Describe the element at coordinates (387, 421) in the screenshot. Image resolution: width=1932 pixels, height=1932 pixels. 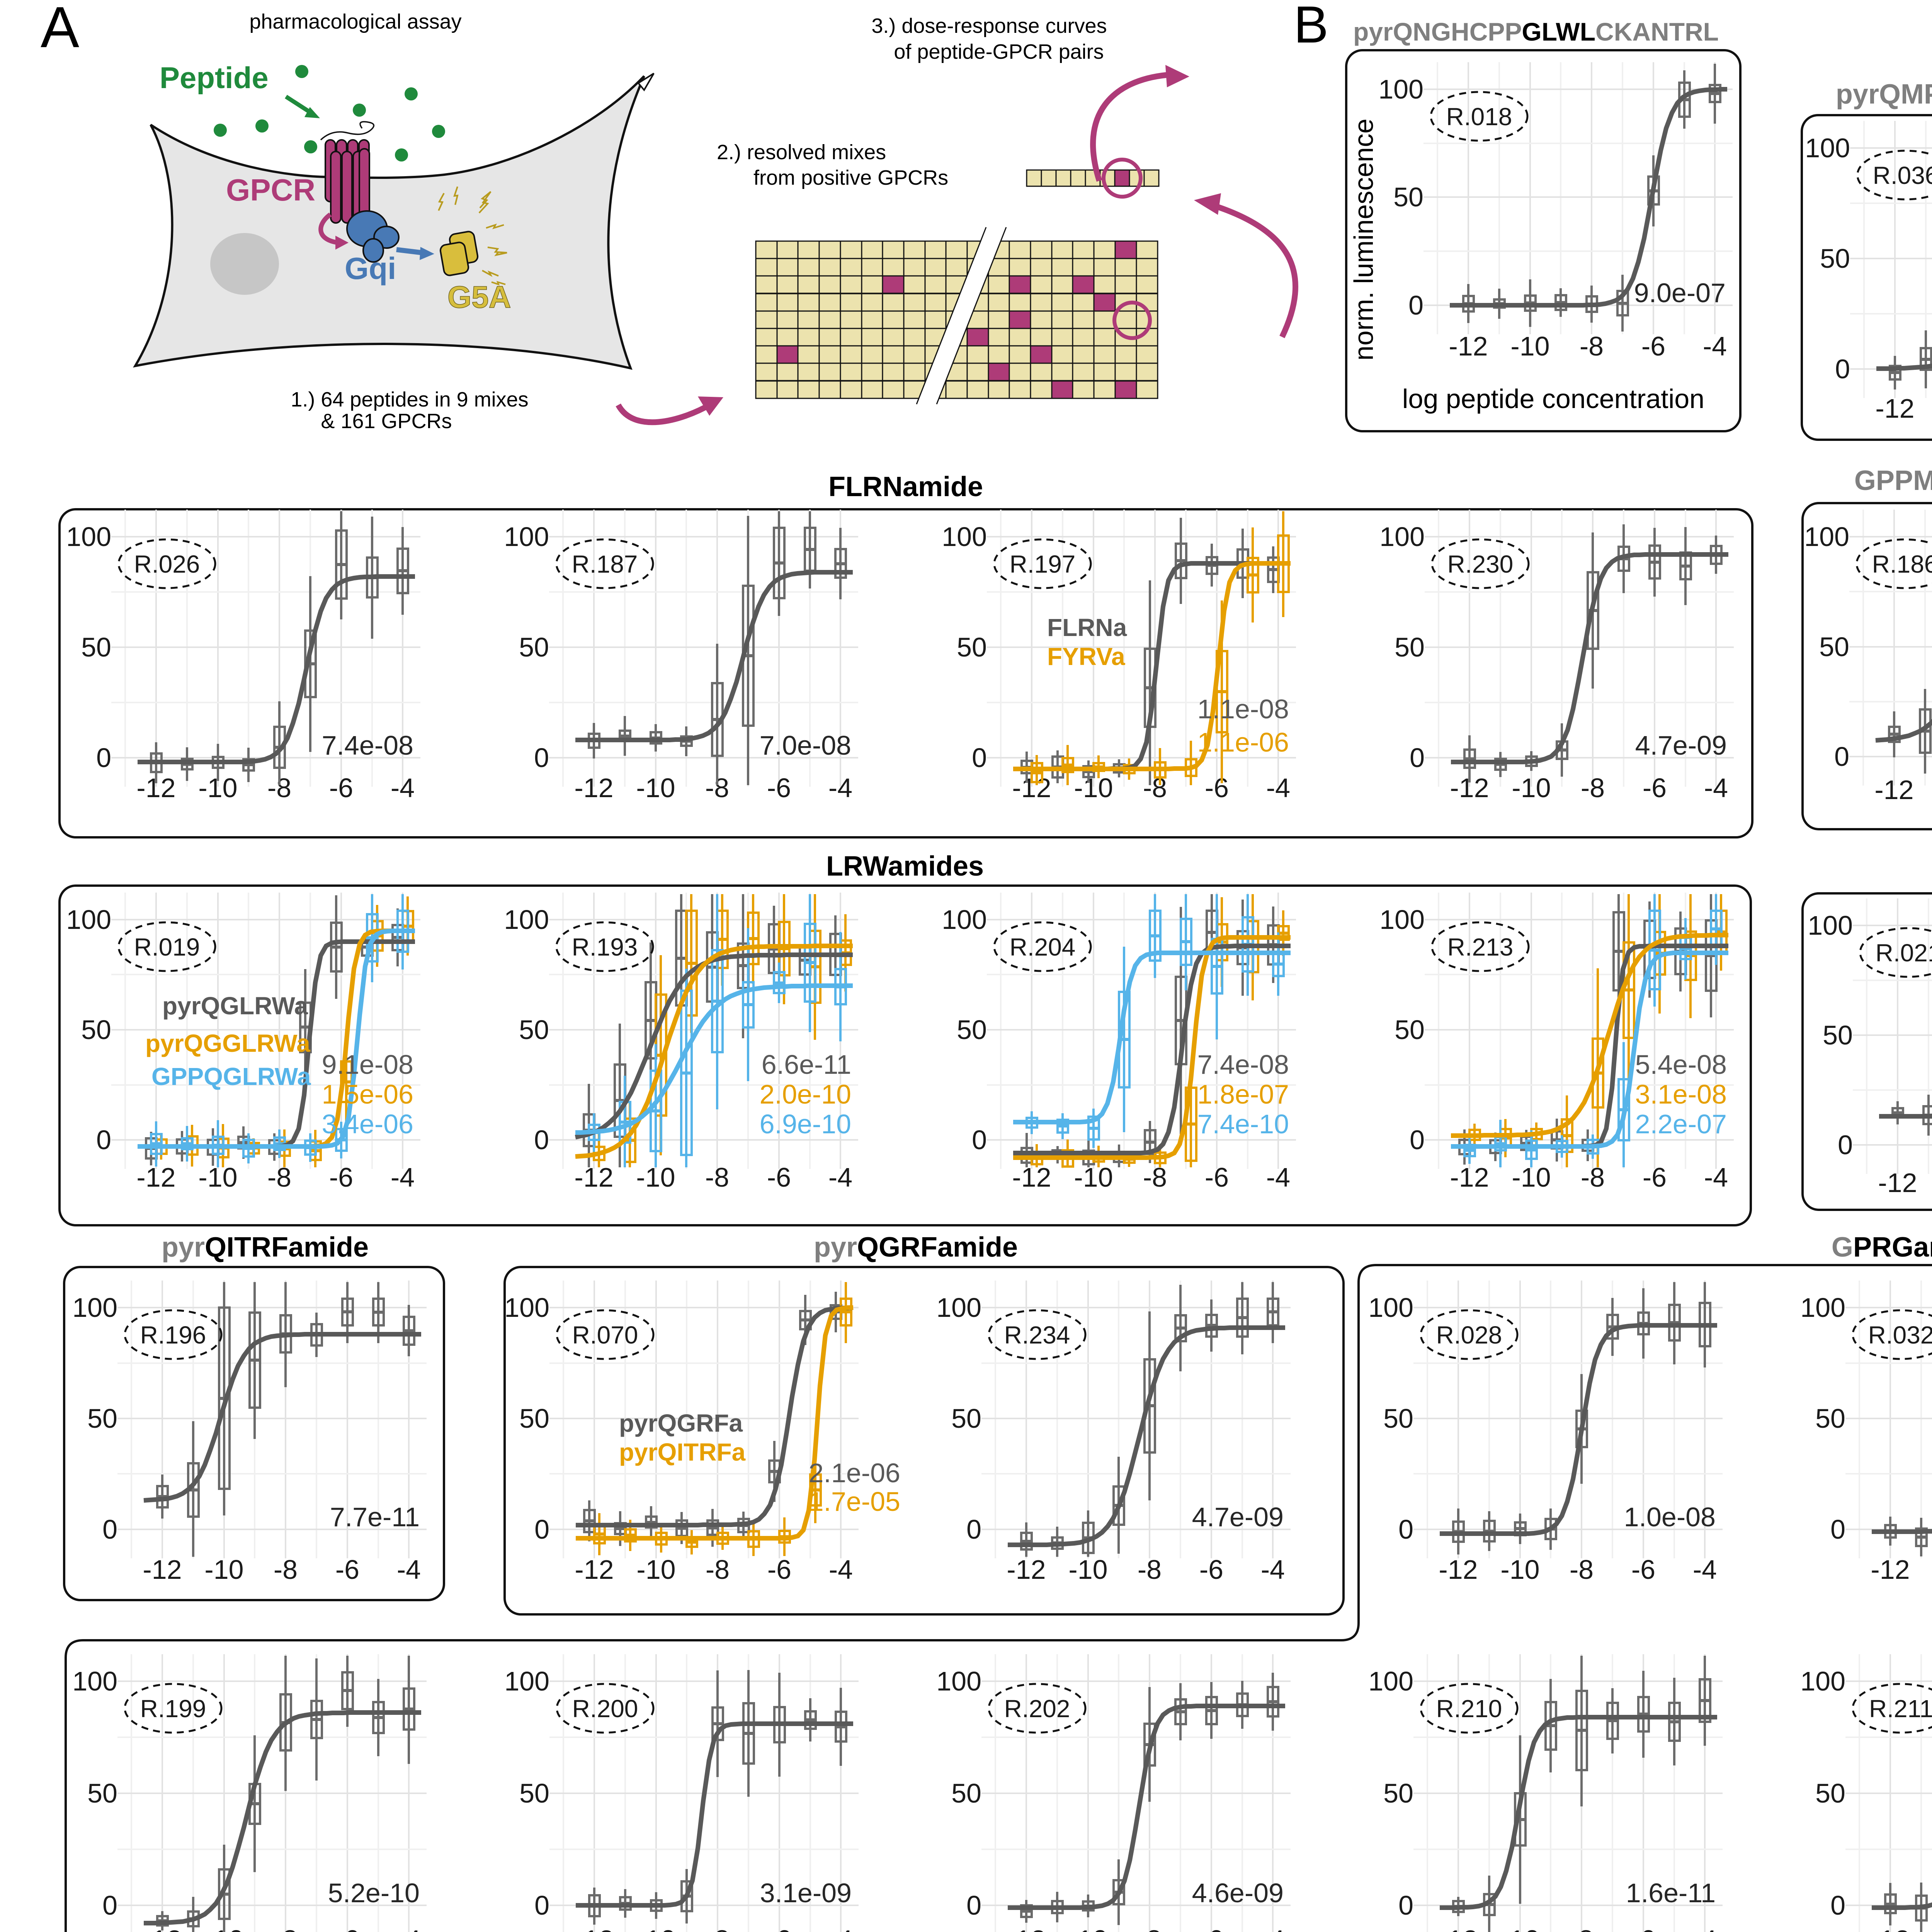
I see `svg-text: & 161 GPCRs` at that location.